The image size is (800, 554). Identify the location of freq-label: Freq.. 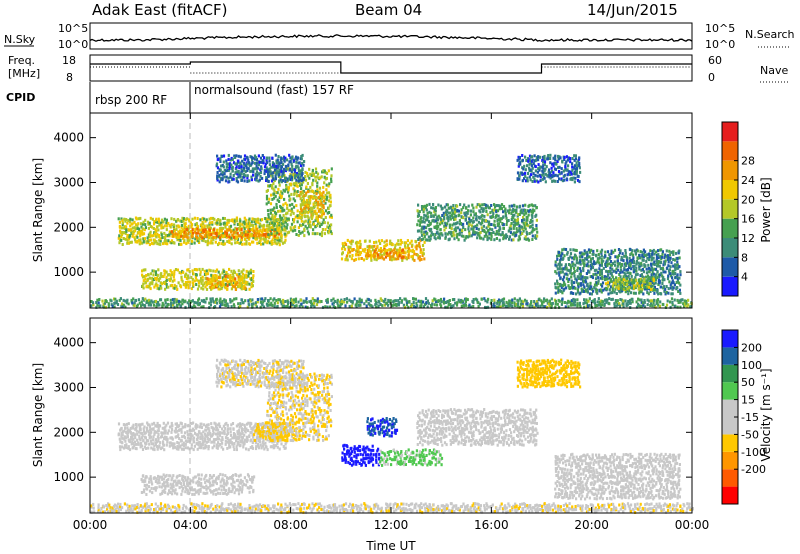
(21, 60).